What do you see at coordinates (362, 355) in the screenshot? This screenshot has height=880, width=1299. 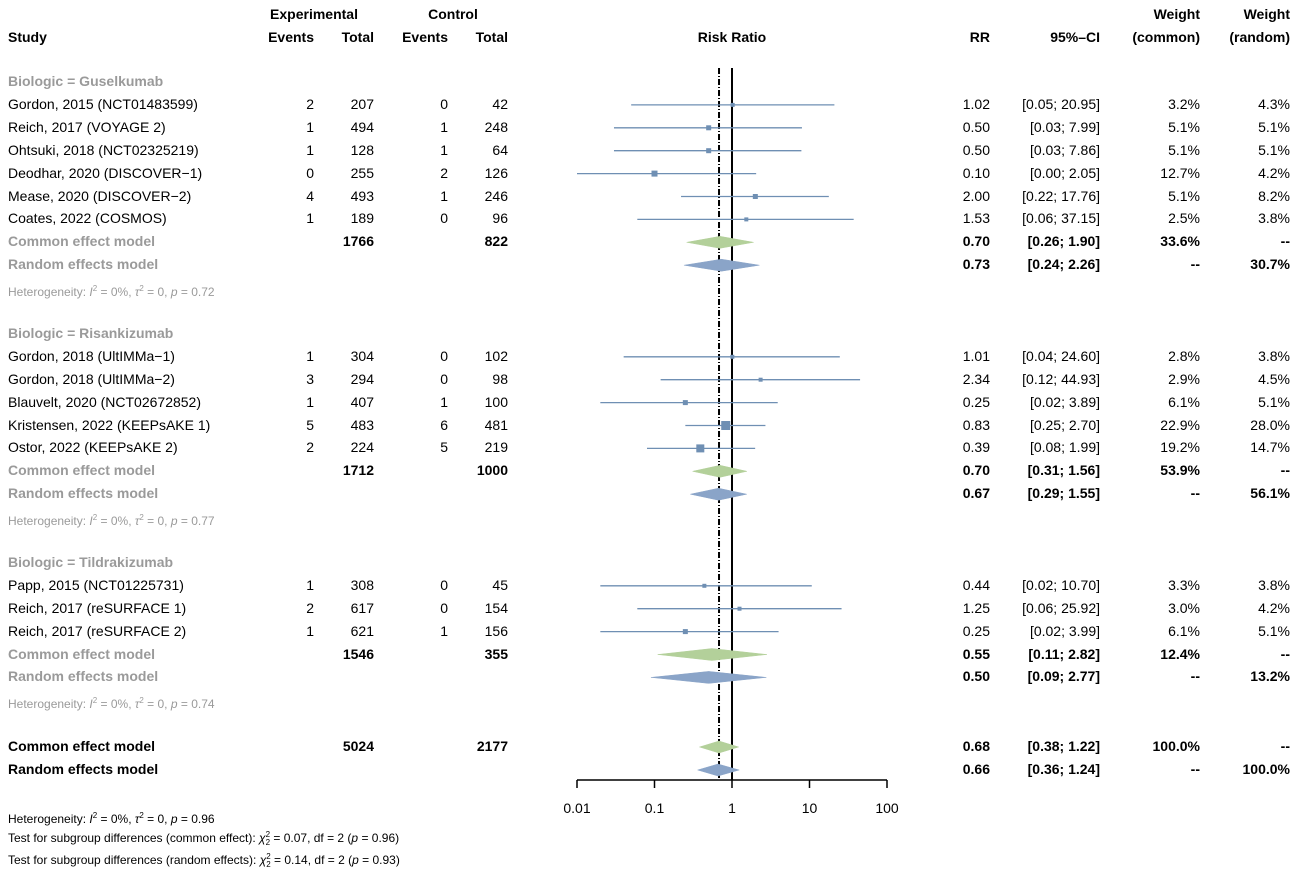 I see `exp-total: 304` at bounding box center [362, 355].